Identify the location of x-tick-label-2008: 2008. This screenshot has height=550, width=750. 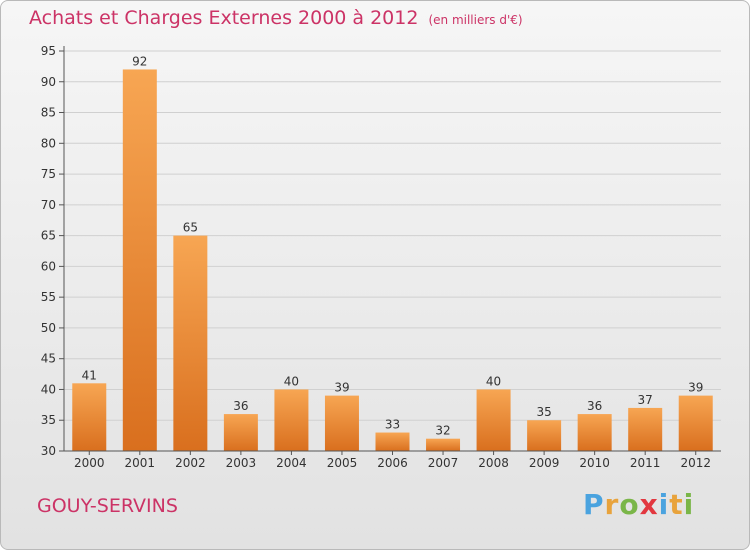
(493, 463).